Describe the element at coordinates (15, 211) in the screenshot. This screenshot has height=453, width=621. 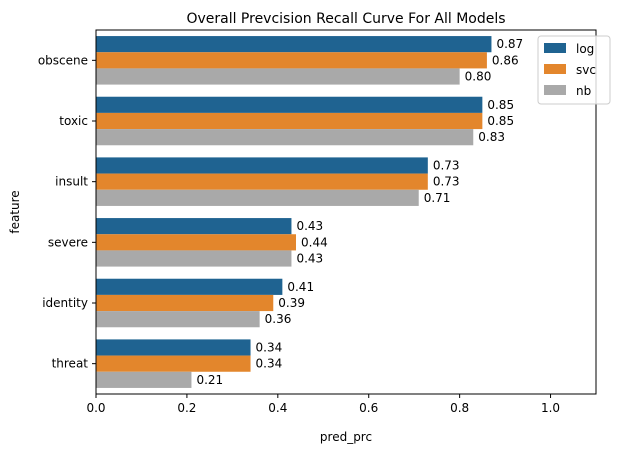
I see `y-axis-label: feature` at that location.